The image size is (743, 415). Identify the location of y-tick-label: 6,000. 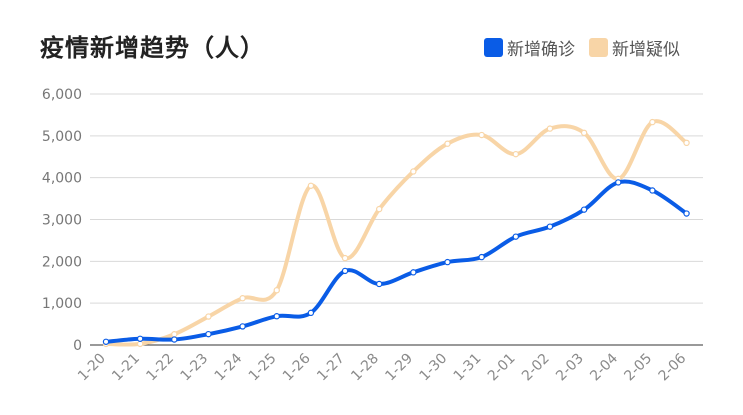
(62, 95).